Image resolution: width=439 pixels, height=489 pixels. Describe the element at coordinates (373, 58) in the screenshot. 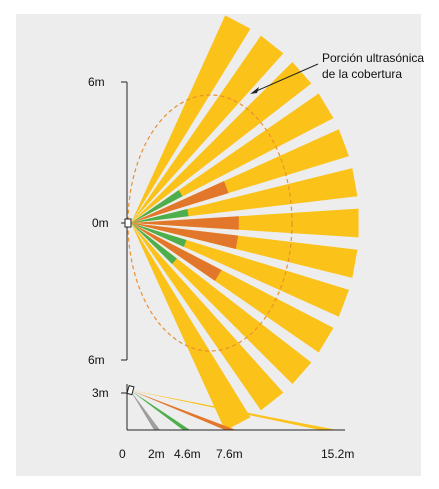

I see `annotation-line1: Porción ultrasónica` at that location.